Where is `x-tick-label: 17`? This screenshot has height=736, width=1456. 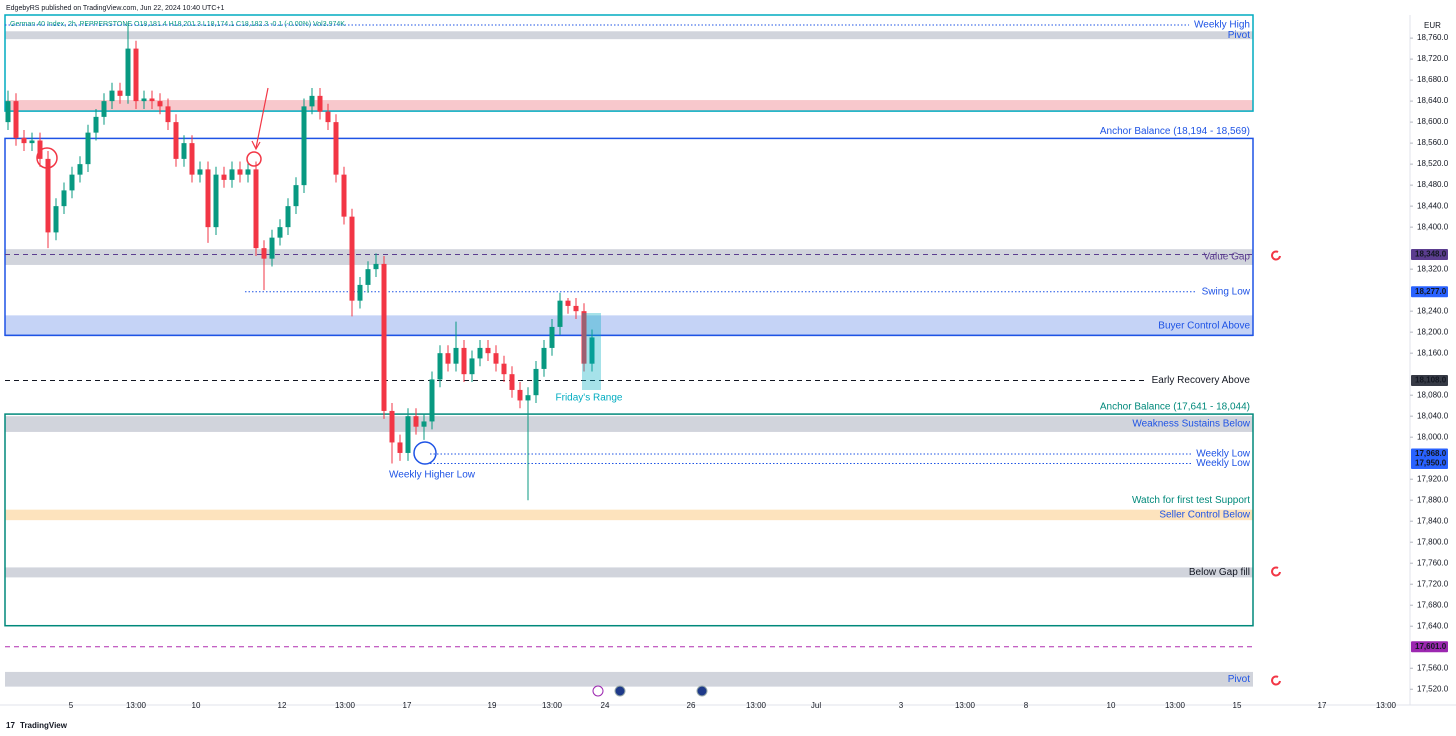 x-tick-label: 17 is located at coordinates (407, 705).